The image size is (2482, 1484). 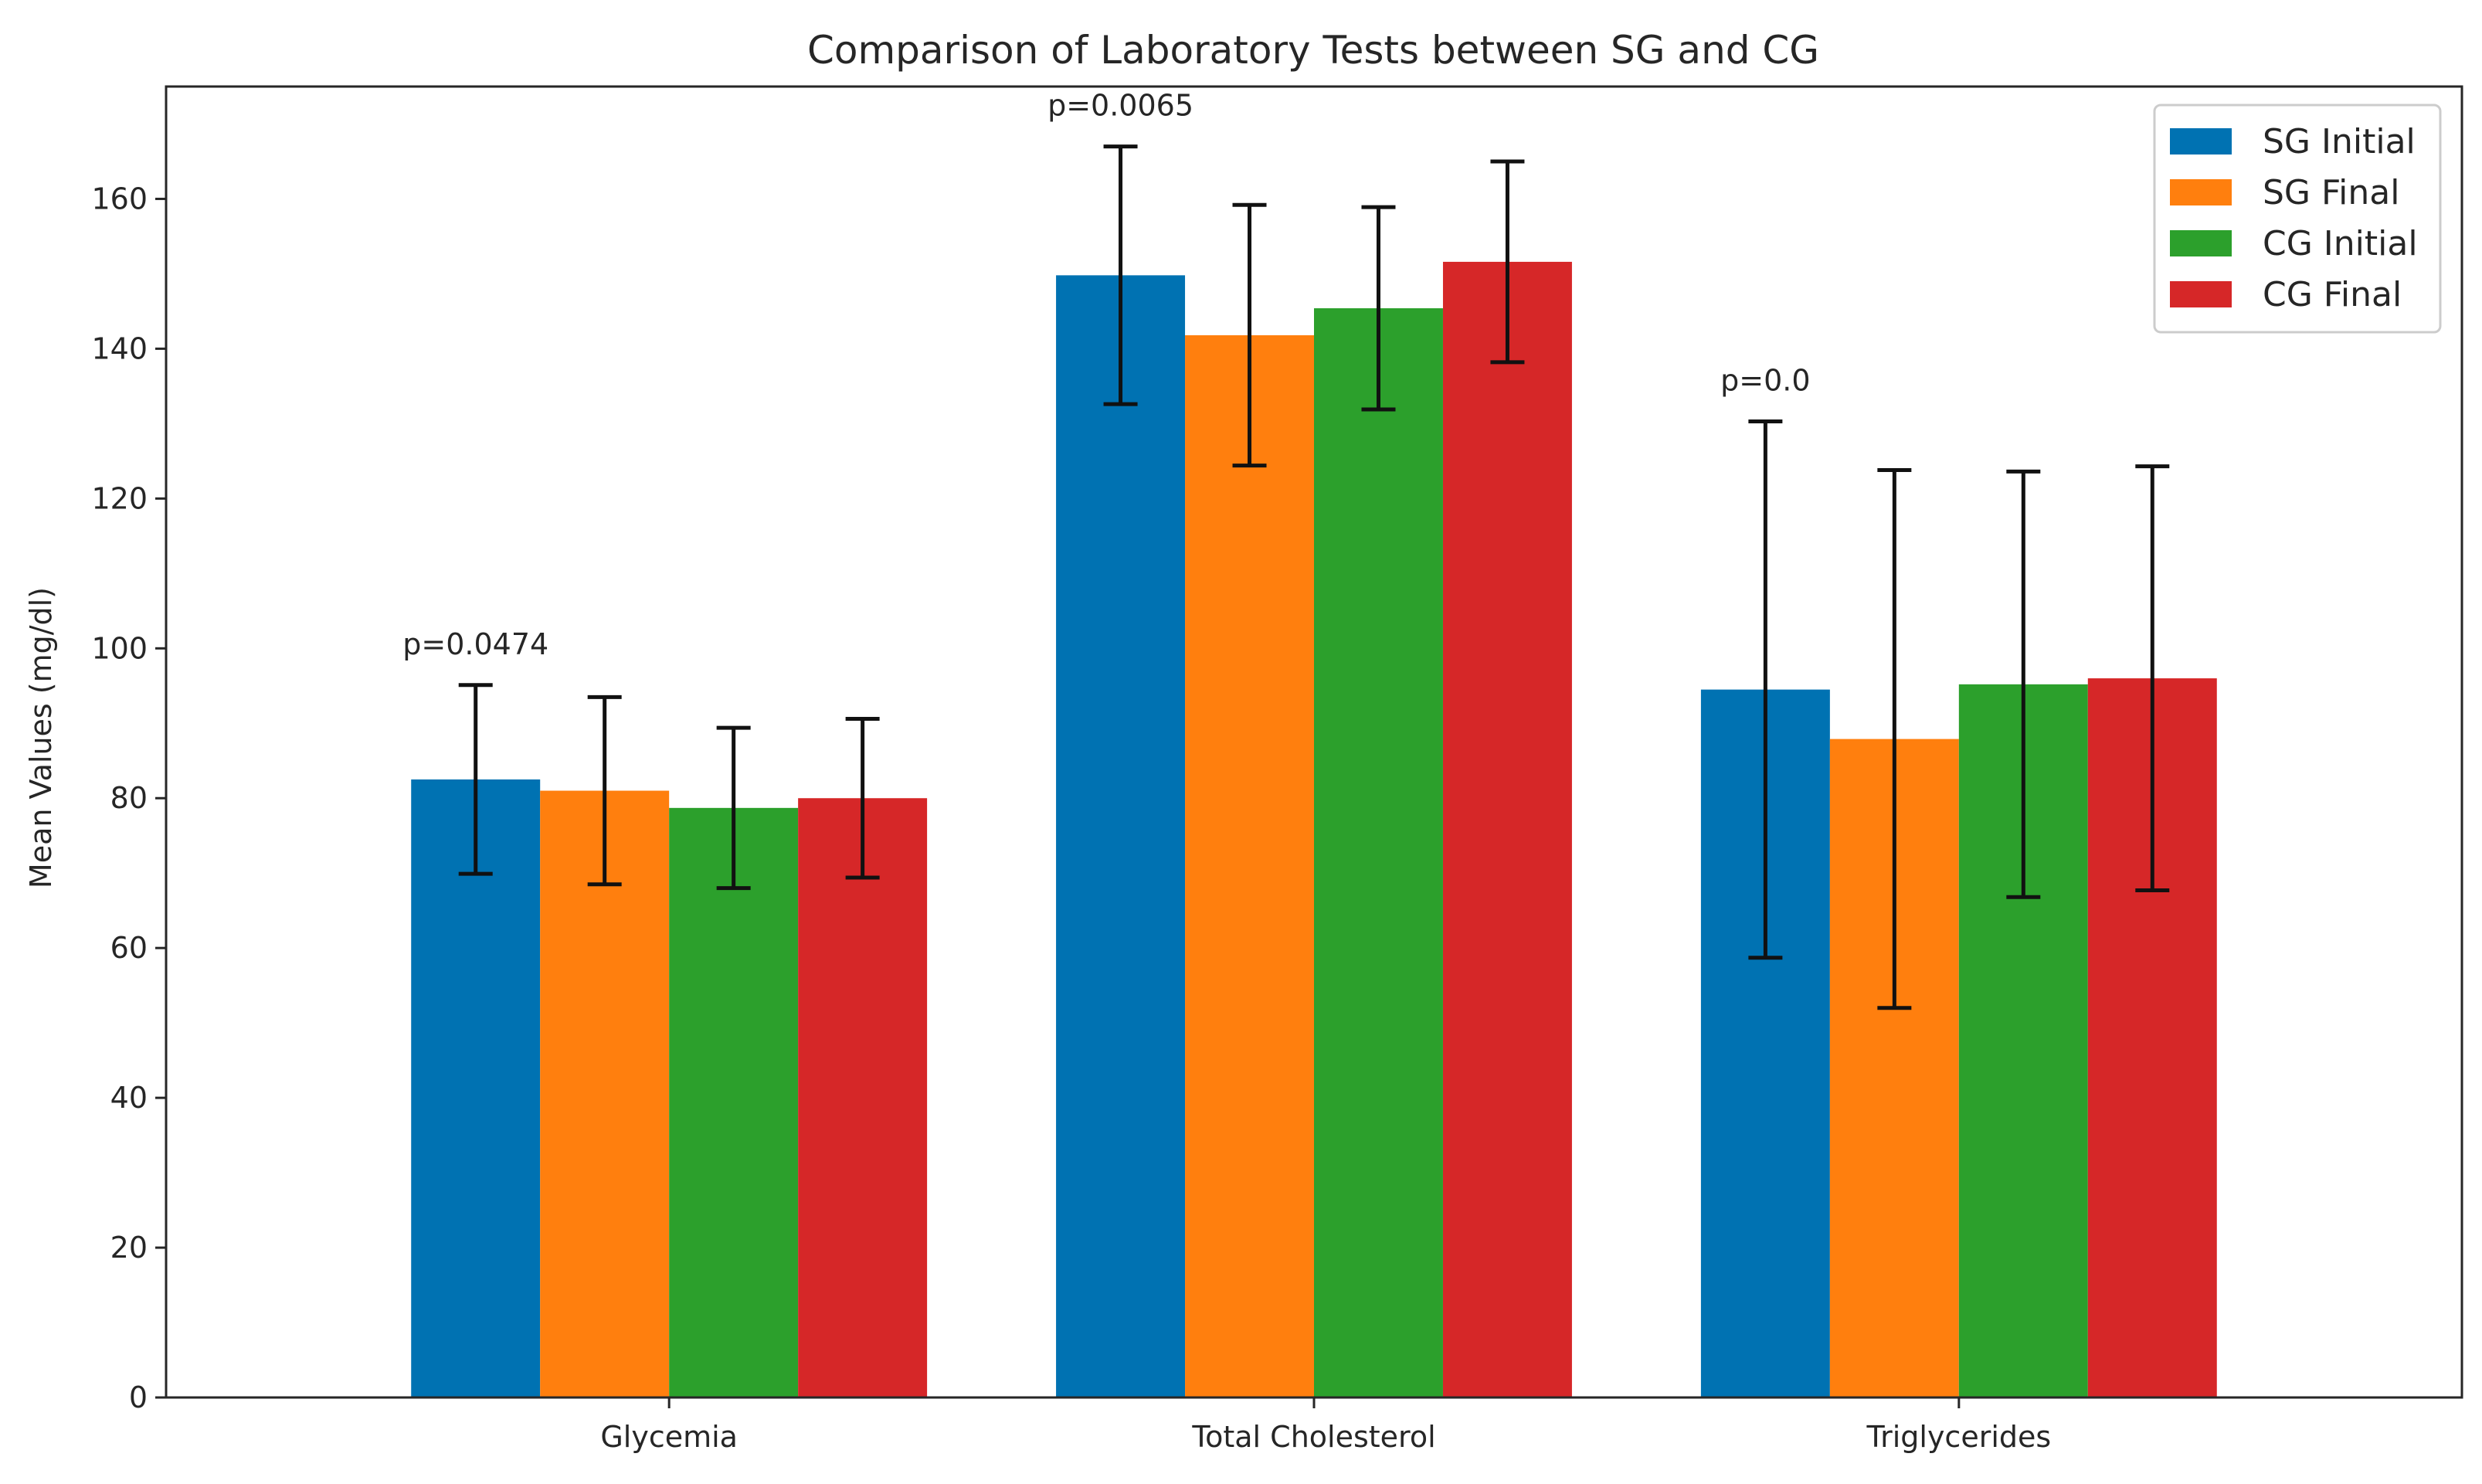 What do you see at coordinates (2331, 192) in the screenshot?
I see `legend-label: SG Final` at bounding box center [2331, 192].